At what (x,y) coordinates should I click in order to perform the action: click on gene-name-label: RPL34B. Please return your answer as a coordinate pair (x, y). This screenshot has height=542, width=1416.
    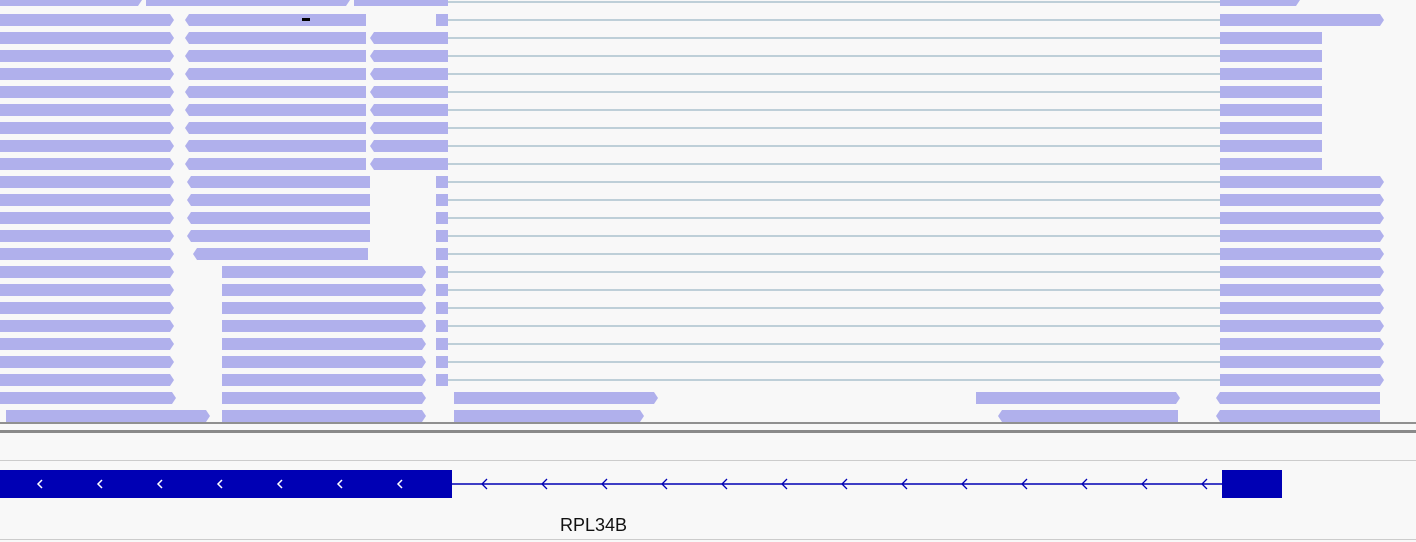
    Looking at the image, I should click on (594, 525).